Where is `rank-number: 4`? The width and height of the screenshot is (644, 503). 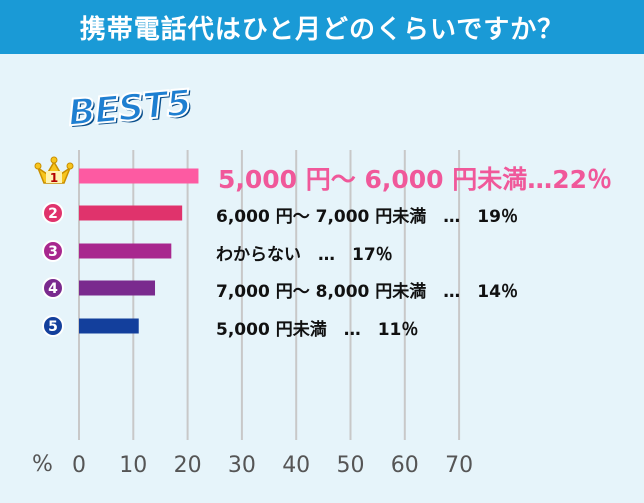 rank-number: 4 is located at coordinates (53, 289).